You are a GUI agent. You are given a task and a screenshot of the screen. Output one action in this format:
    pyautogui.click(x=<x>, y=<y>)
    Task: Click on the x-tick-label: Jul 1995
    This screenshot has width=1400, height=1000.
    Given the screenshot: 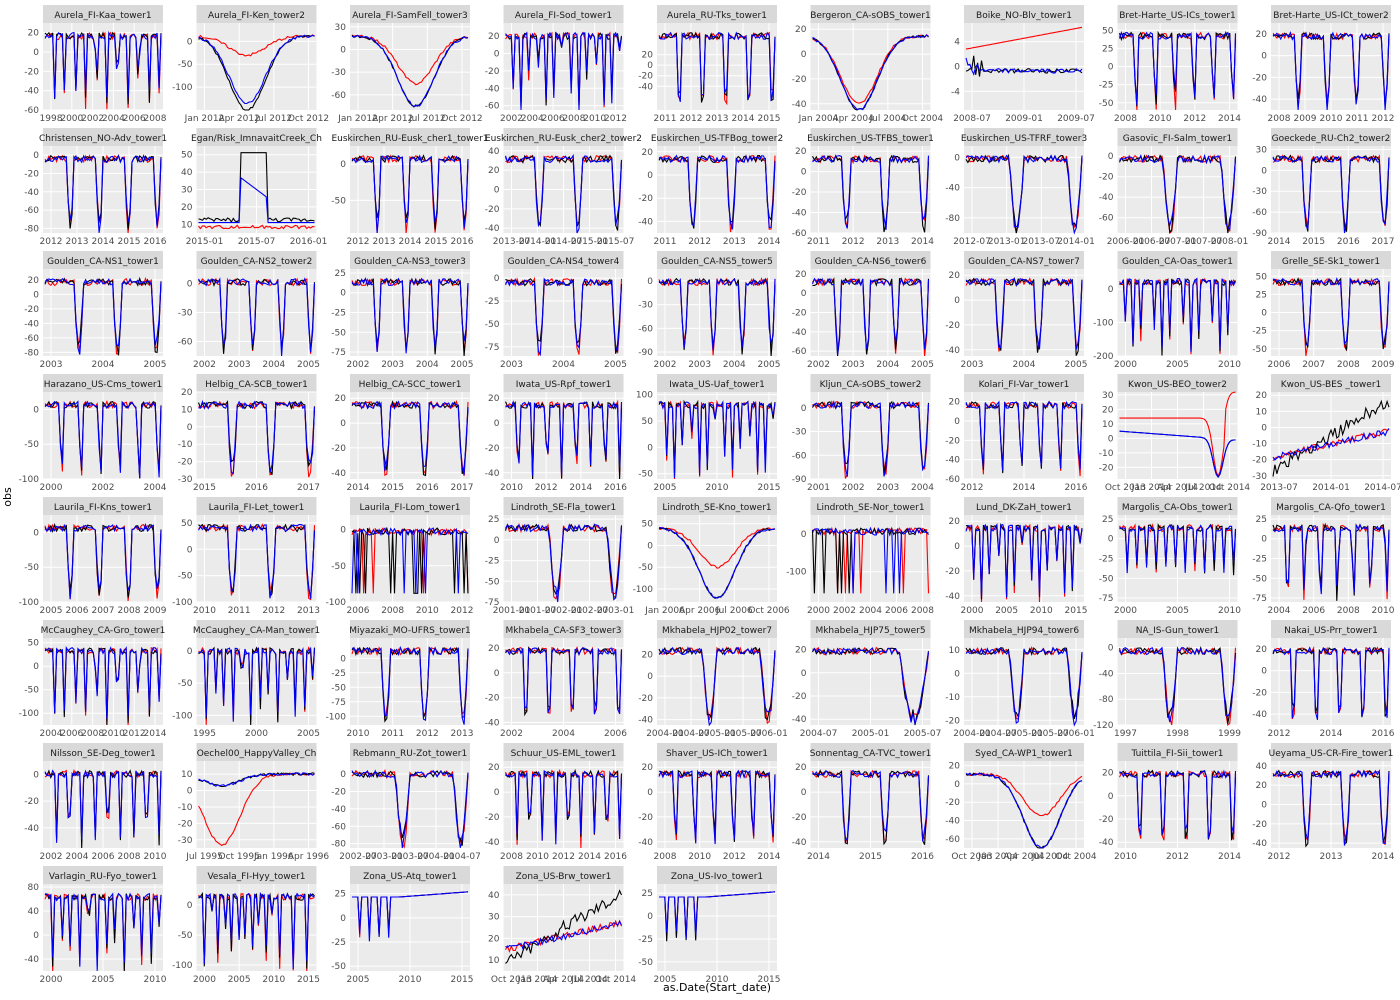 What is the action you would take?
    pyautogui.click(x=204, y=857)
    